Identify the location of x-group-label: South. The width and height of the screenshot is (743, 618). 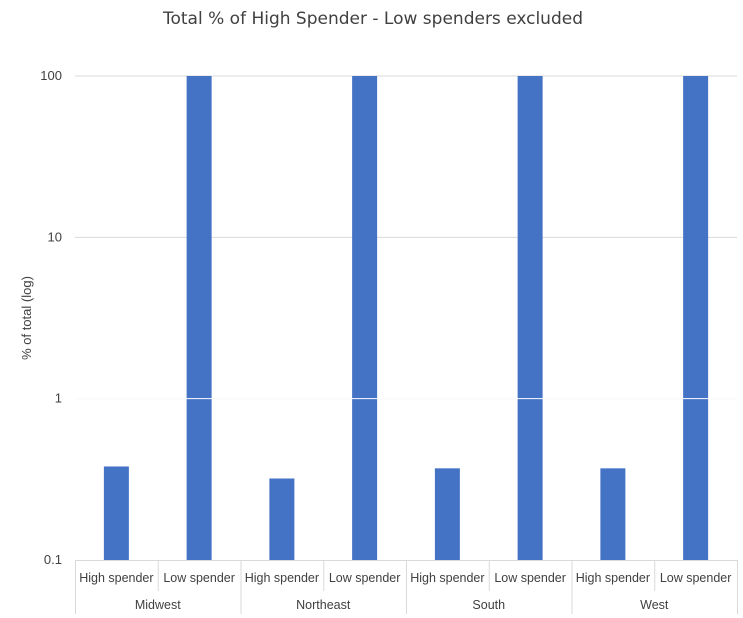
(488, 605).